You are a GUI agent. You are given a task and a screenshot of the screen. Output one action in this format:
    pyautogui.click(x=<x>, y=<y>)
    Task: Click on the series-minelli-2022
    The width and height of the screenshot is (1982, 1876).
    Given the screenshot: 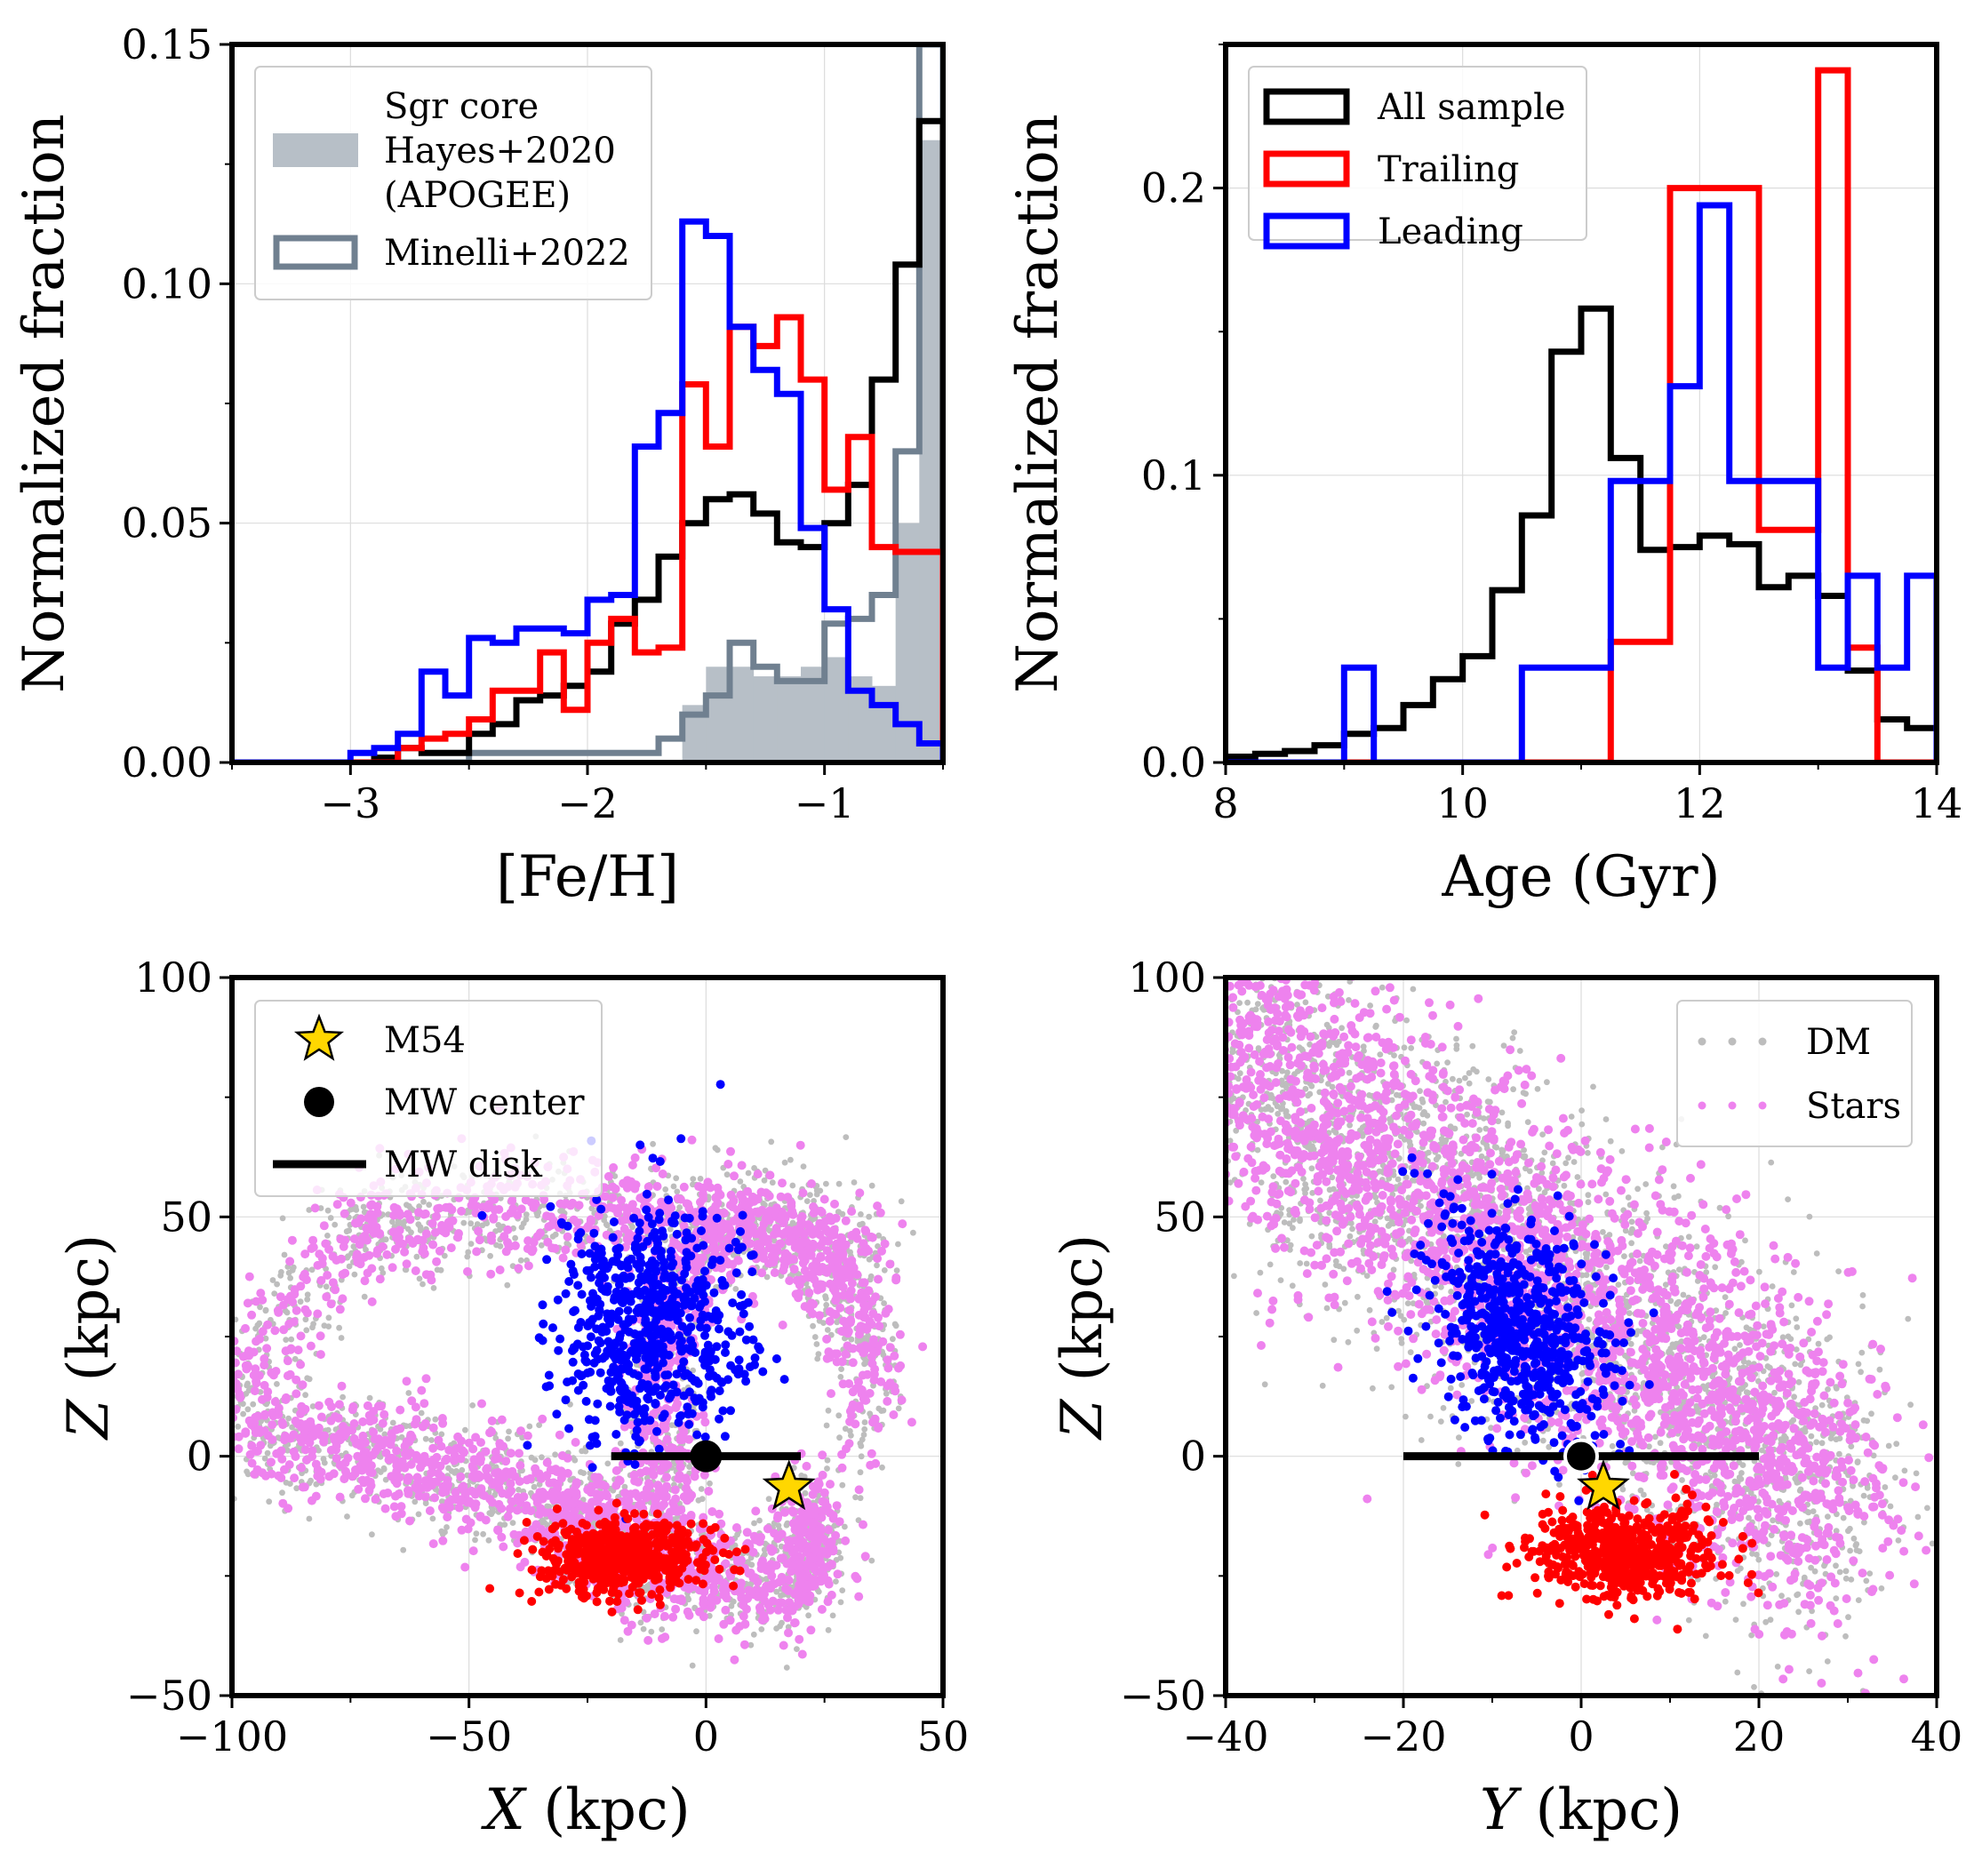 What is the action you would take?
    pyautogui.click(x=587, y=403)
    